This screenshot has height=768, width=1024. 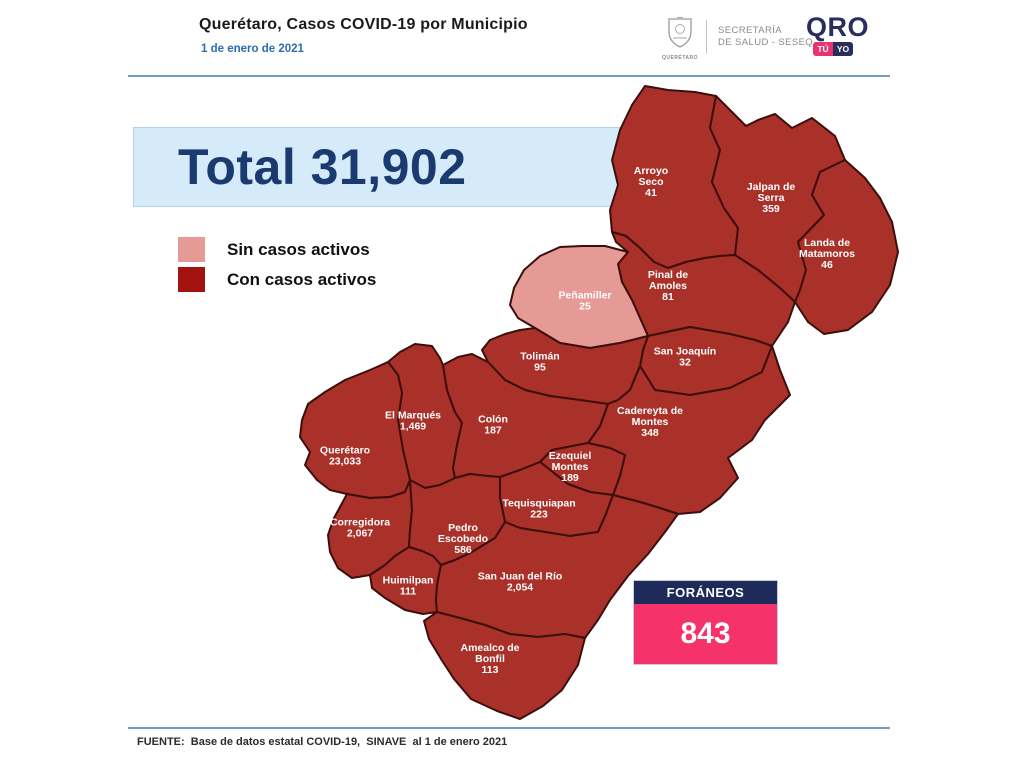 What do you see at coordinates (705, 592) in the screenshot?
I see `foraneos-title: FORÁNEOS` at bounding box center [705, 592].